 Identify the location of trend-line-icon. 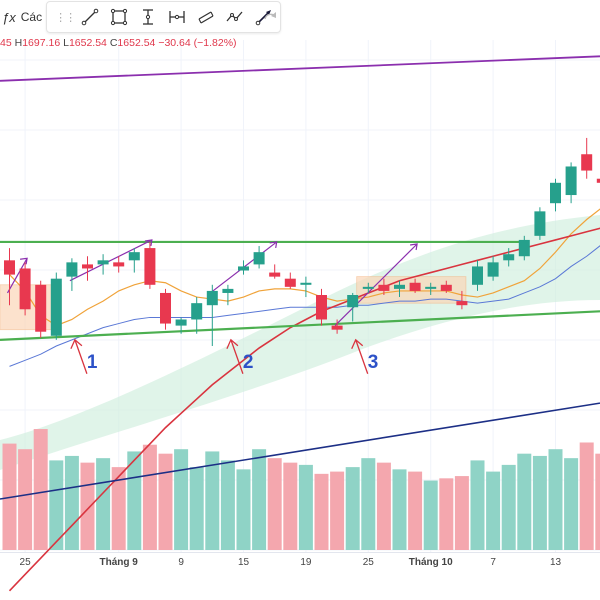
(89, 17).